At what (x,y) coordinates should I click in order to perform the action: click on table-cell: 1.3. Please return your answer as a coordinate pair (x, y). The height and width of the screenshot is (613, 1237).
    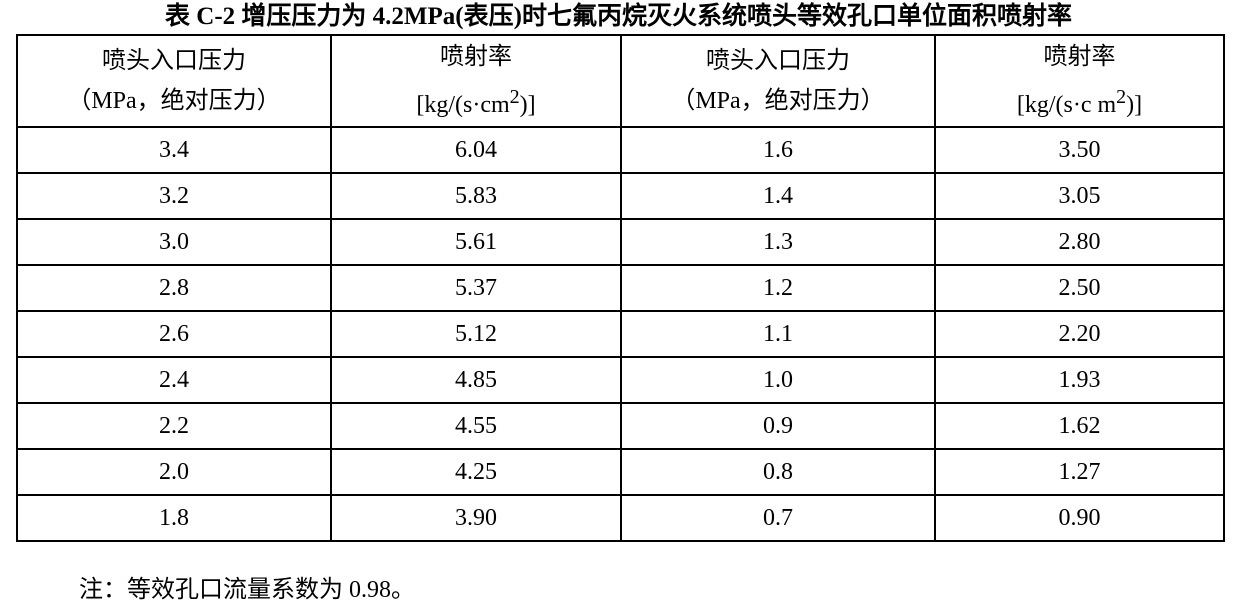
    Looking at the image, I should click on (778, 242).